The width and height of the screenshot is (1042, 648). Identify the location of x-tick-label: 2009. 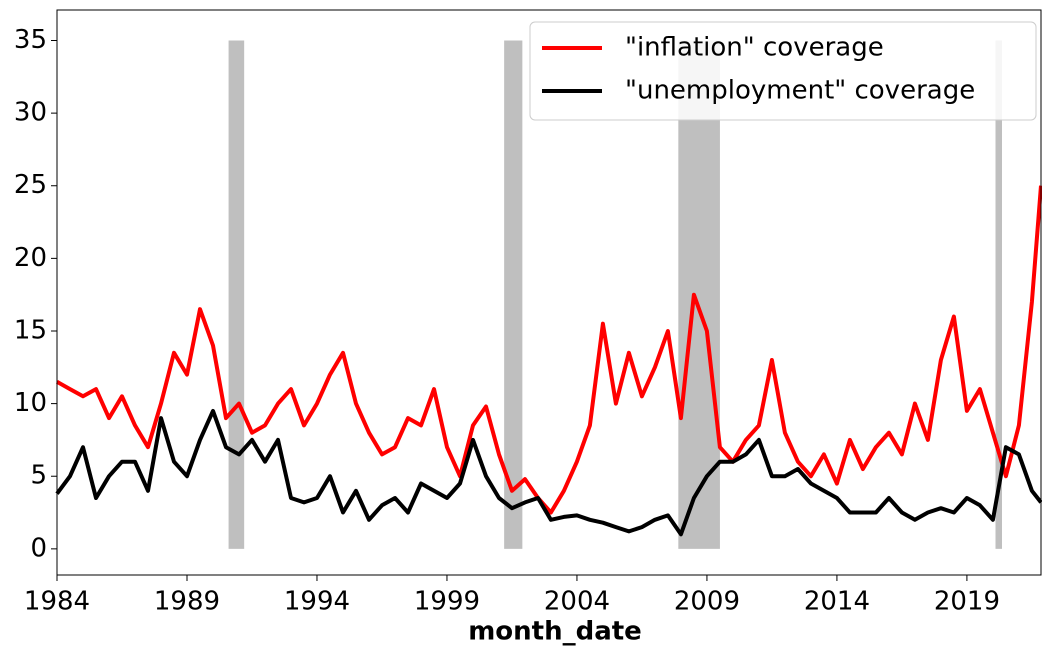
(707, 602).